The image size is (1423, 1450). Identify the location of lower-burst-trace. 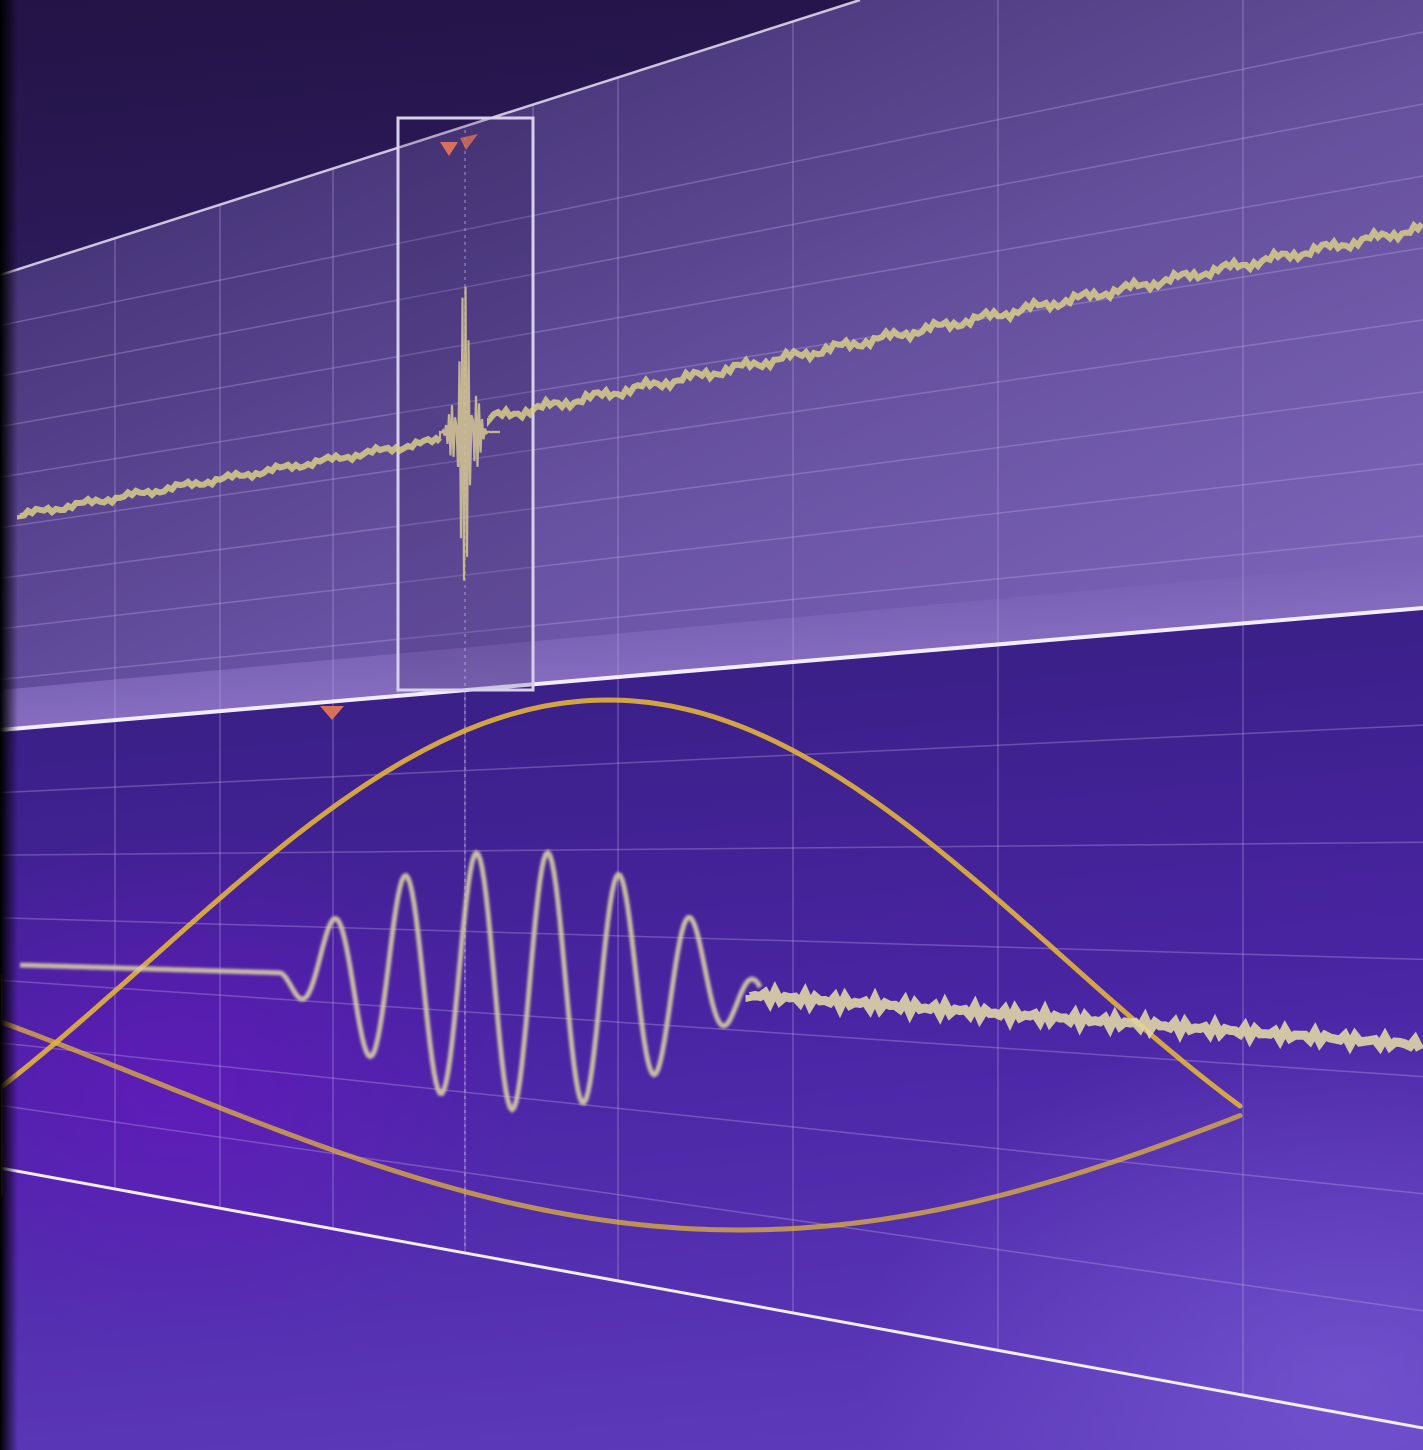
(391, 981).